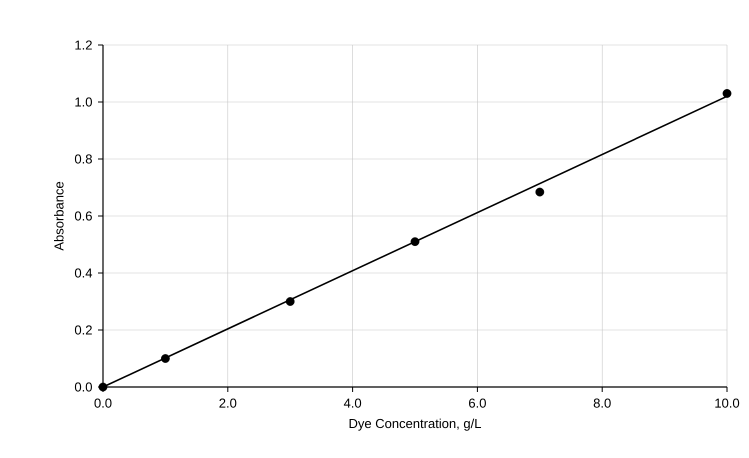 The height and width of the screenshot is (458, 749). Describe the element at coordinates (103, 403) in the screenshot. I see `x-tick-label: 0.0` at that location.